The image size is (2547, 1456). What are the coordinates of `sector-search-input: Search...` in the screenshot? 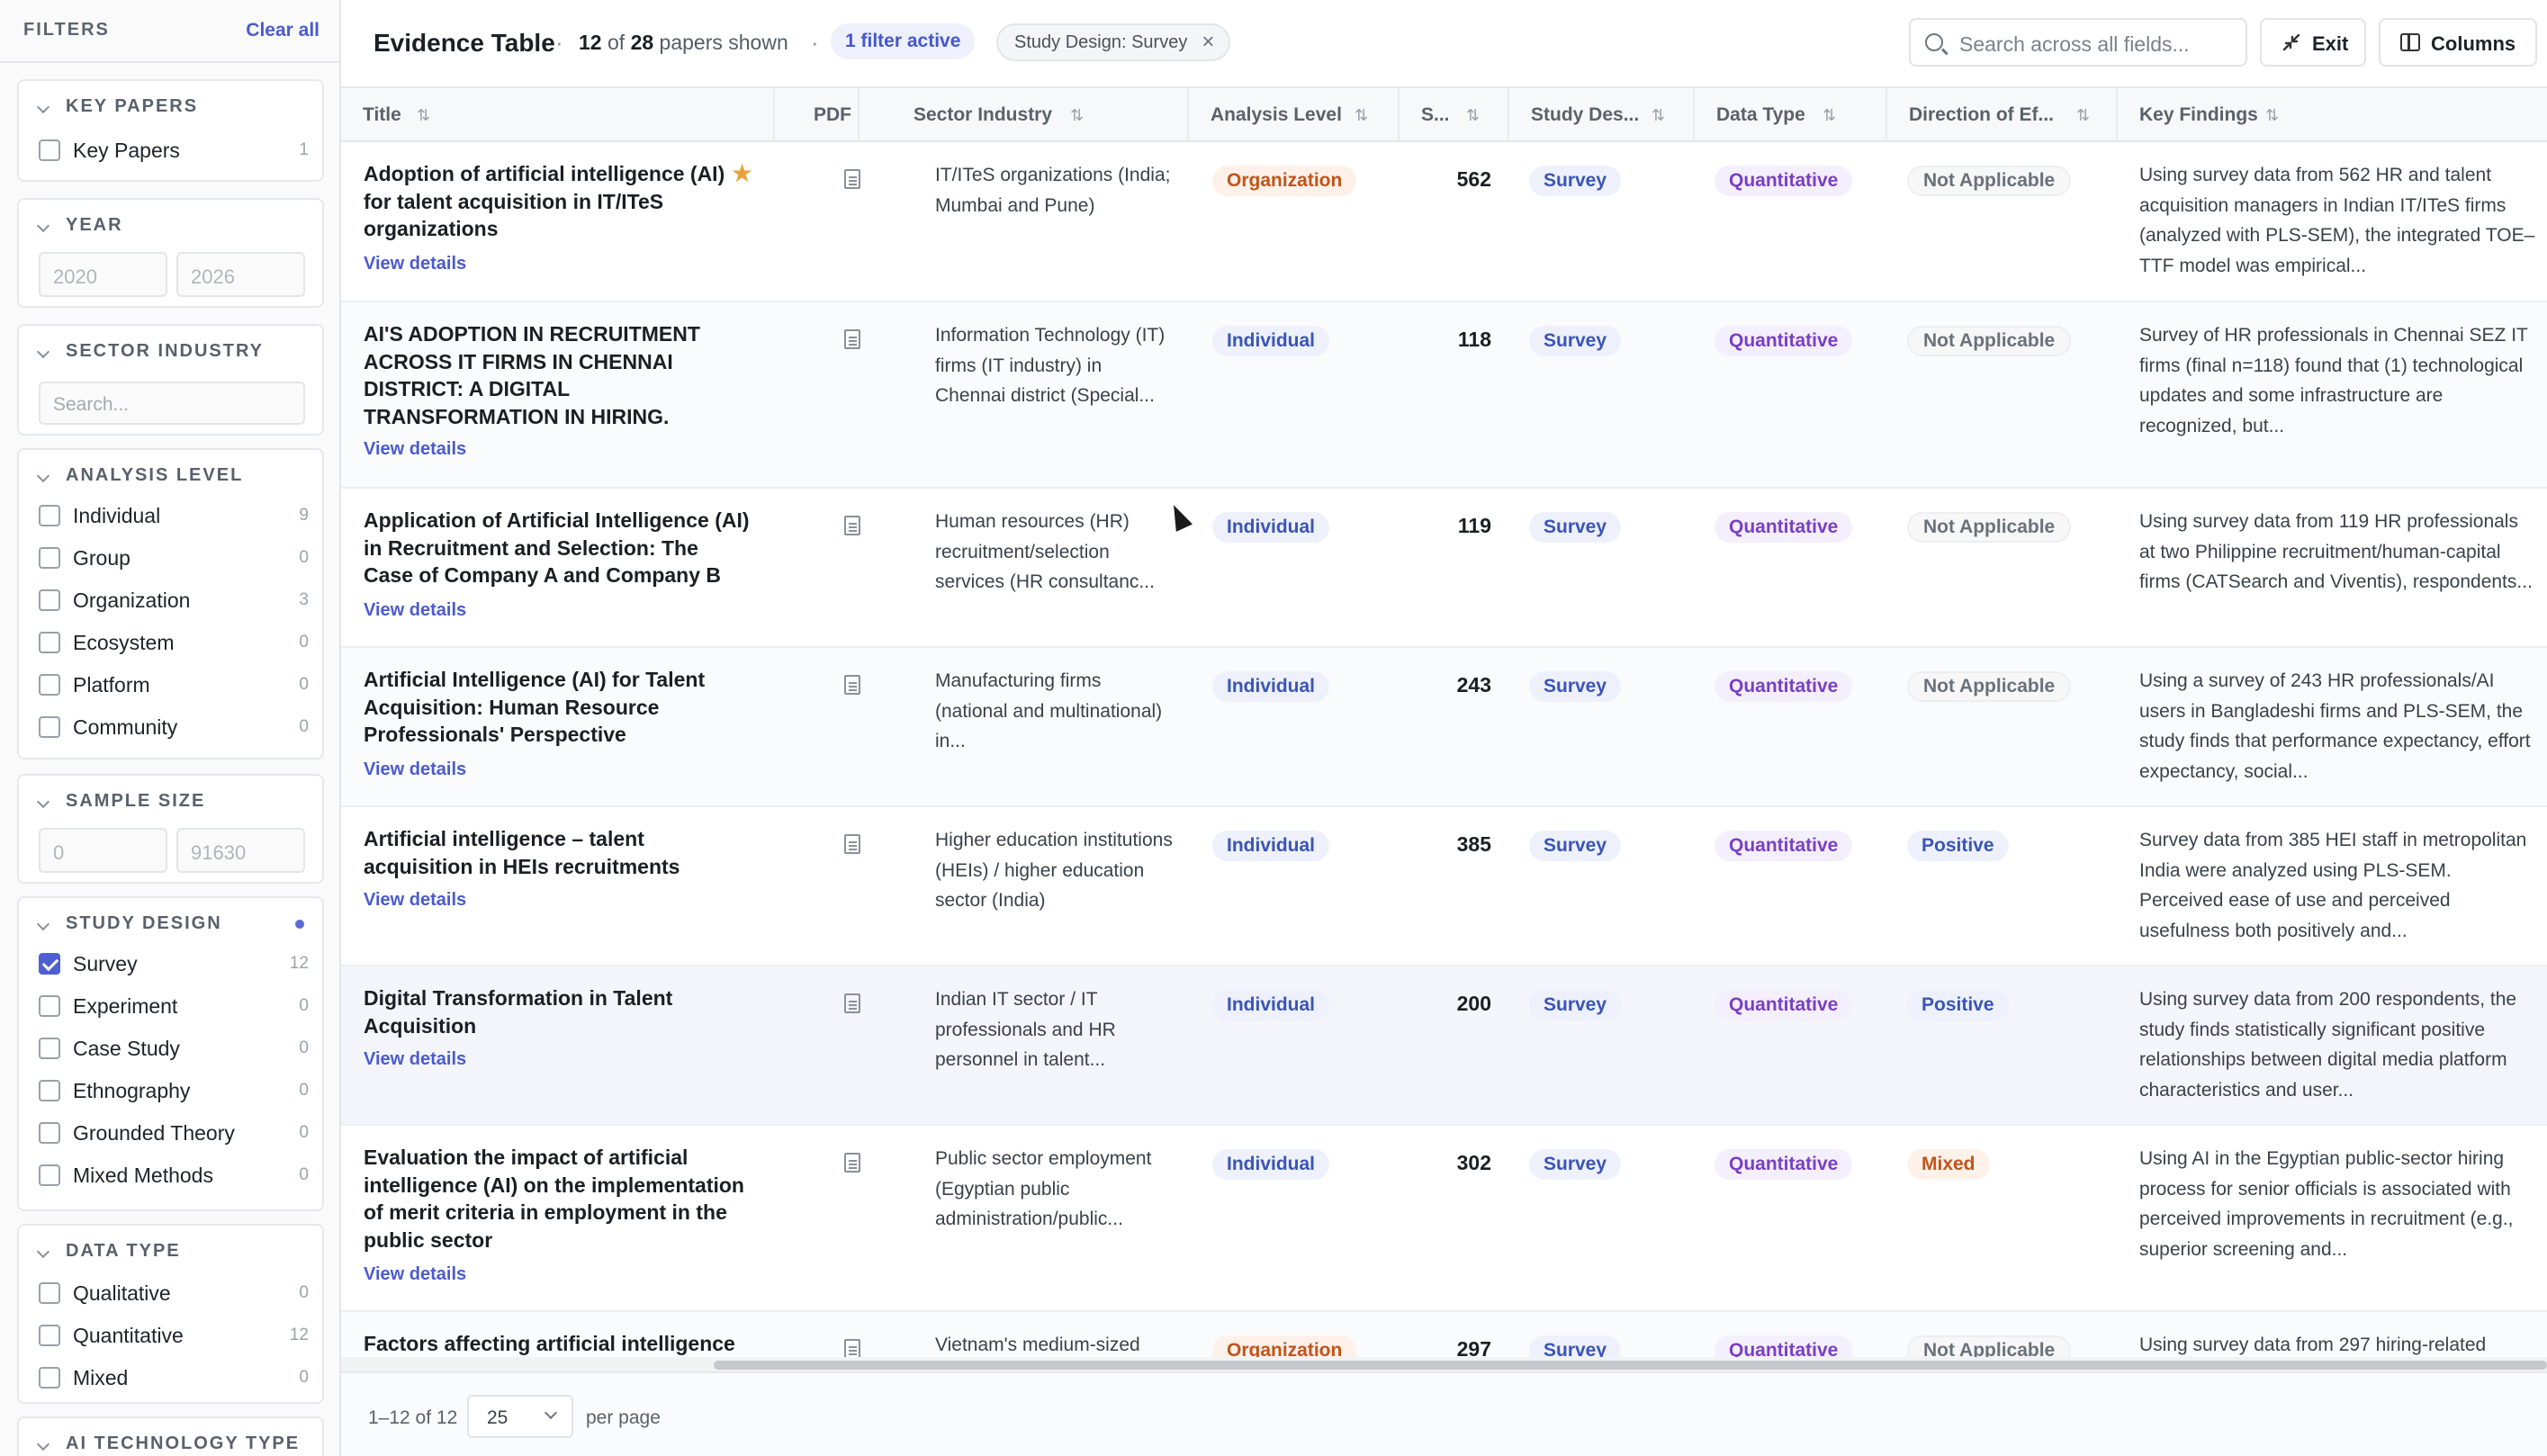 It's located at (172, 403).